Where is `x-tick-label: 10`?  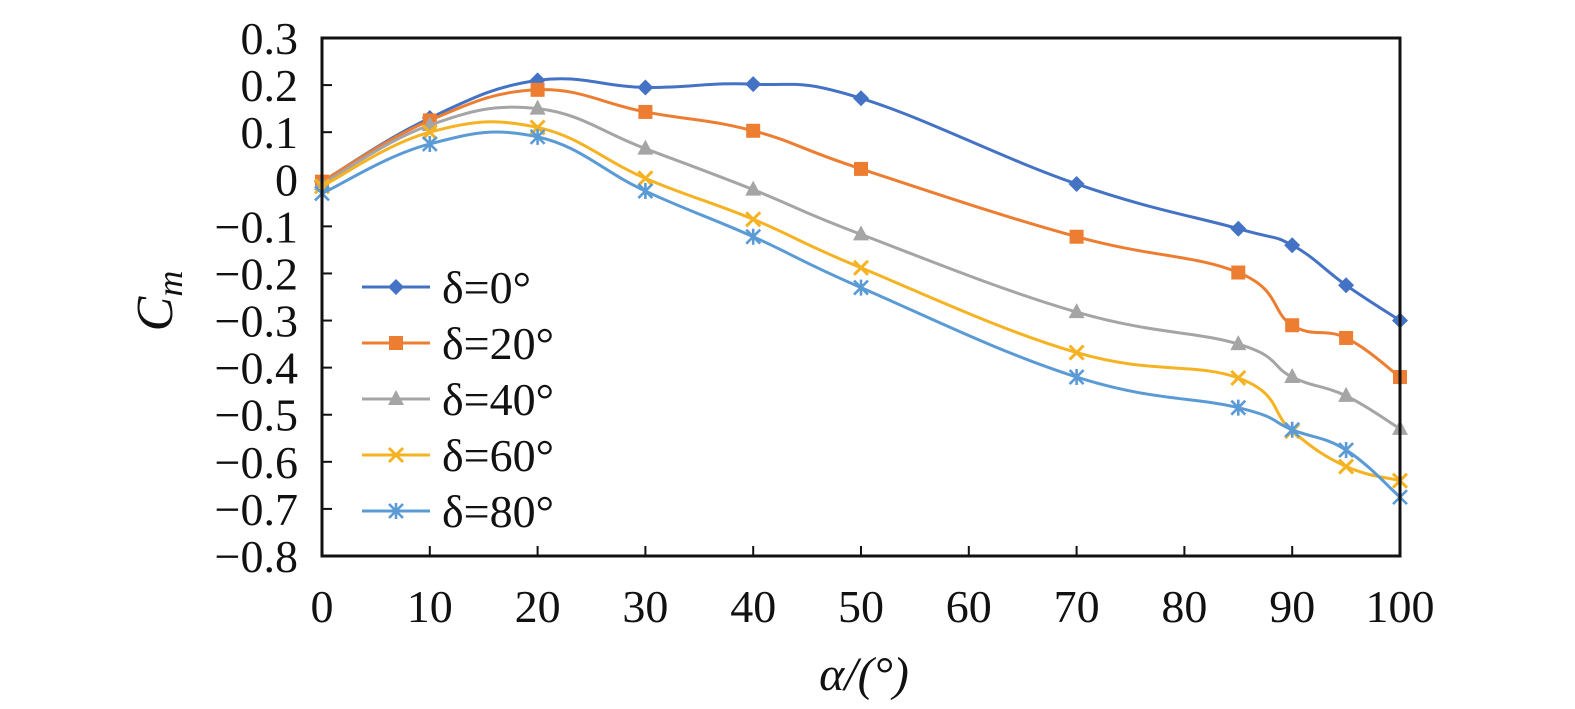
x-tick-label: 10 is located at coordinates (430, 606).